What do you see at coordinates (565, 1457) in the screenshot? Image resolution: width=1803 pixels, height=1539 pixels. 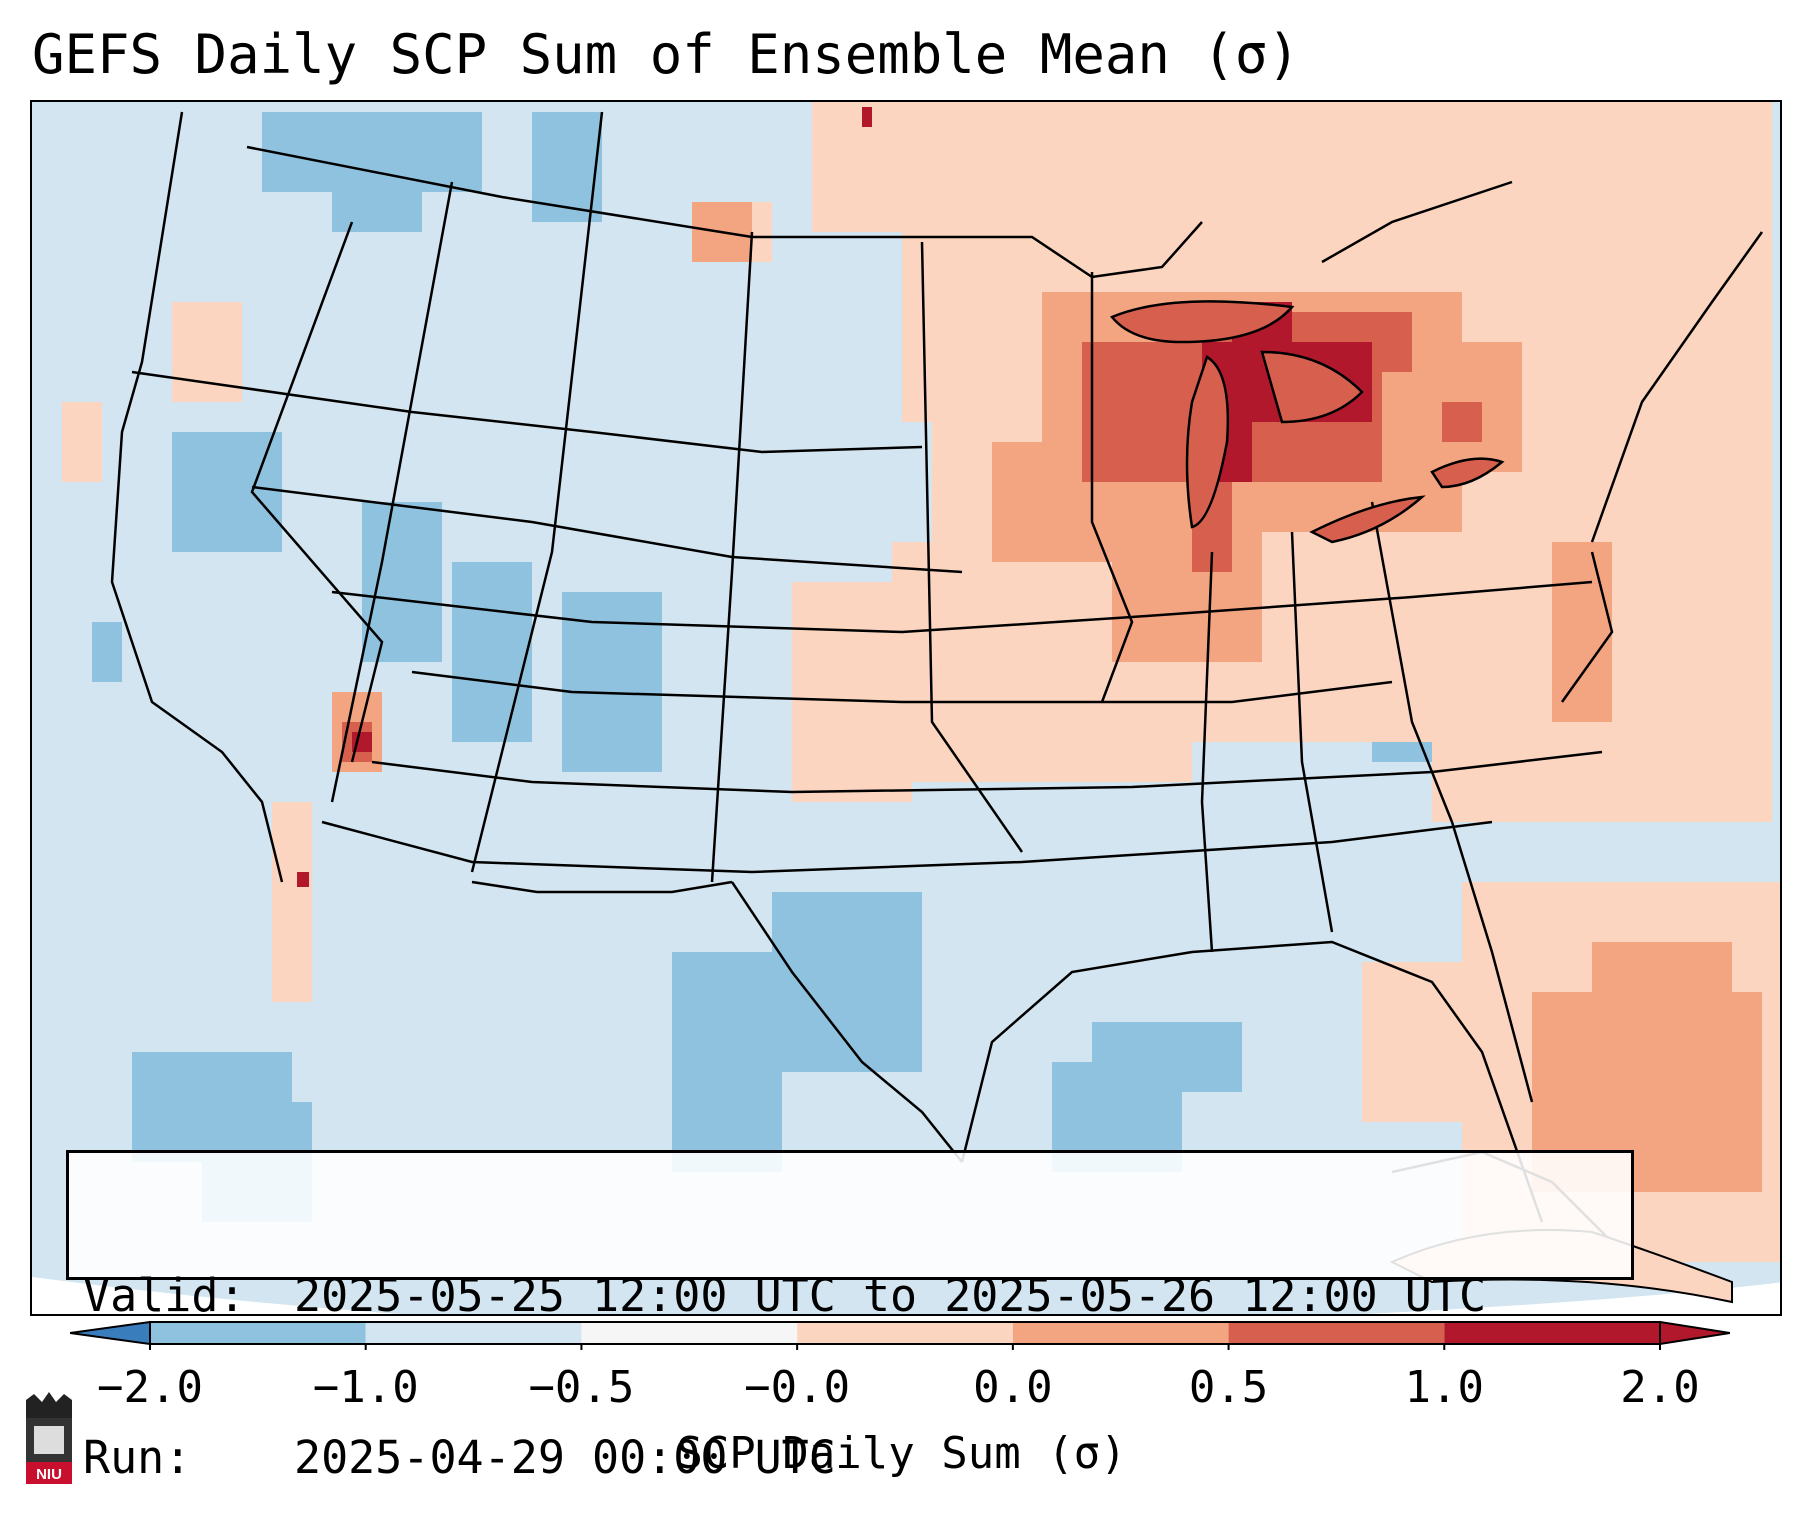 I see `run-value: 2025-04-29 00:00 UTC` at bounding box center [565, 1457].